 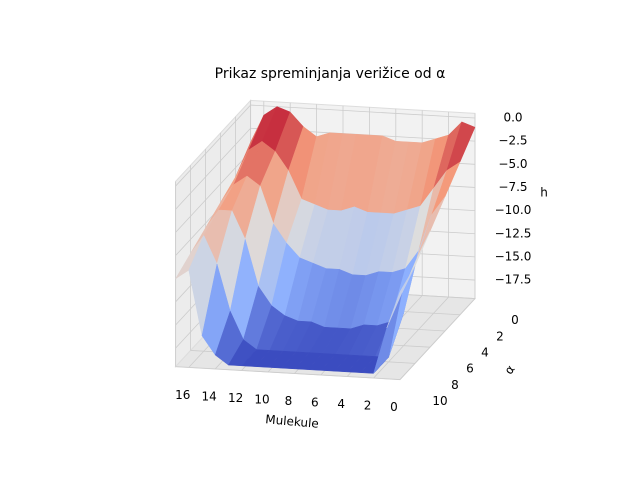 What do you see at coordinates (439, 401) in the screenshot?
I see `y-tick-label: 10` at bounding box center [439, 401].